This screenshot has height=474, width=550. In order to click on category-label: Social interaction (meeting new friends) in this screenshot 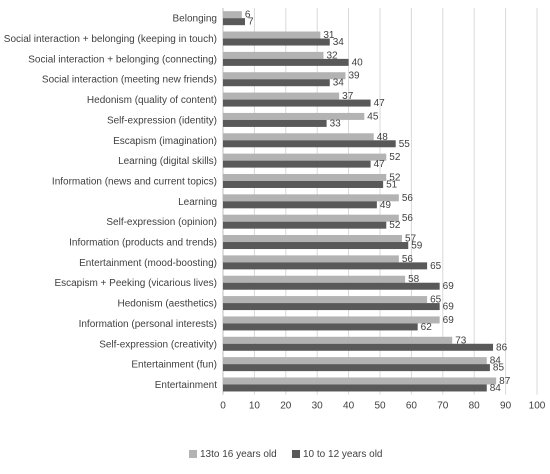, I will do `click(129, 80)`.